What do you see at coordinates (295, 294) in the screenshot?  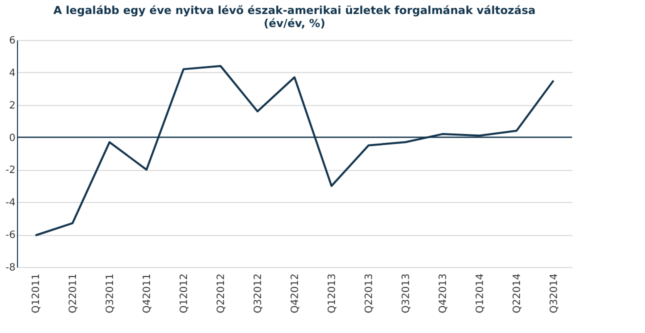 I see `x-tick-label: Q42012` at bounding box center [295, 294].